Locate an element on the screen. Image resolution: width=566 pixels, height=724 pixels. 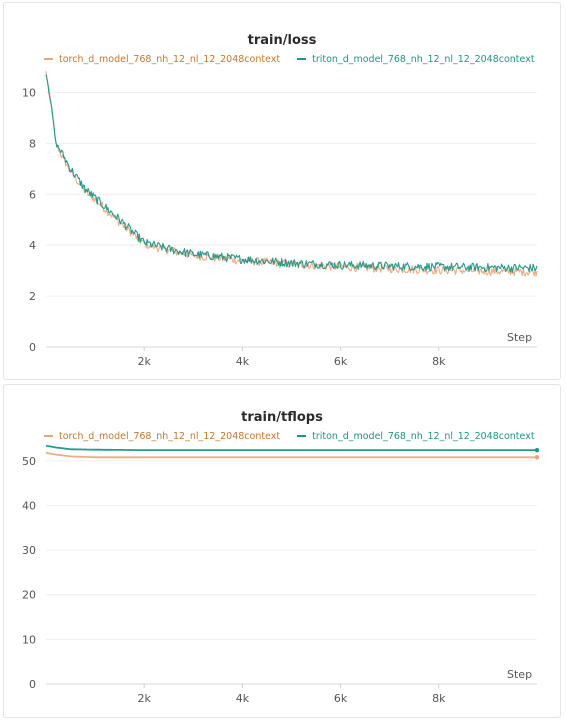
series-line-torch is located at coordinates (291, 455).